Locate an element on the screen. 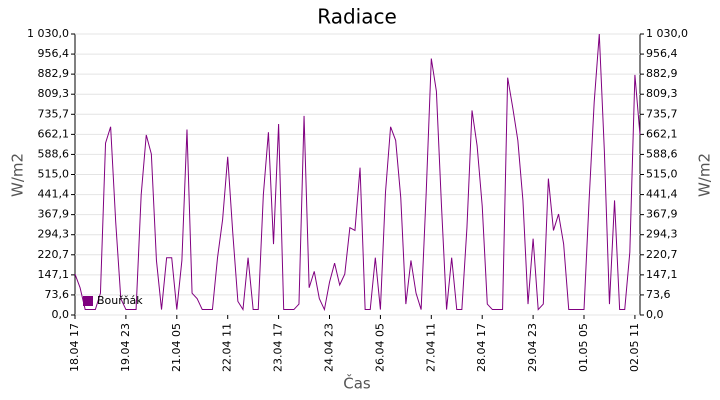  x-tick-label: 23.04 17 is located at coordinates (278, 347).